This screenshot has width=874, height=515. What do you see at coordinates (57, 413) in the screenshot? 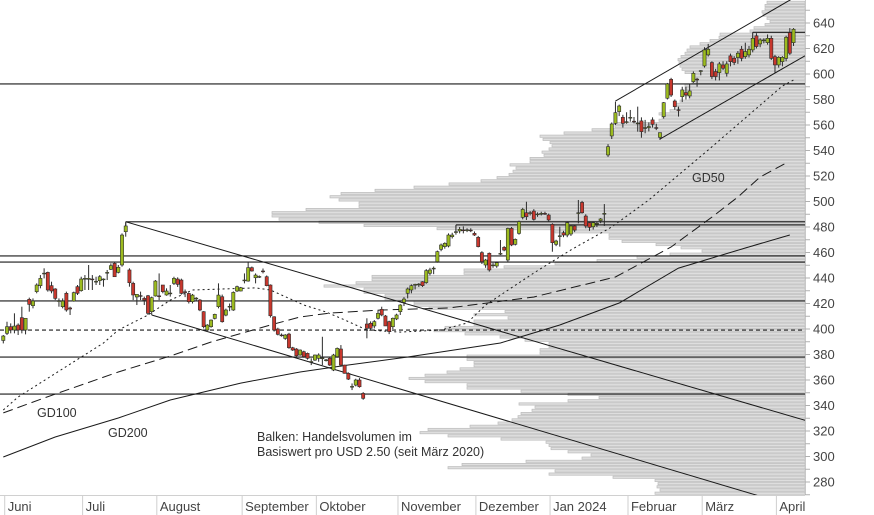
I see `label-gd100: GD100` at bounding box center [57, 413].